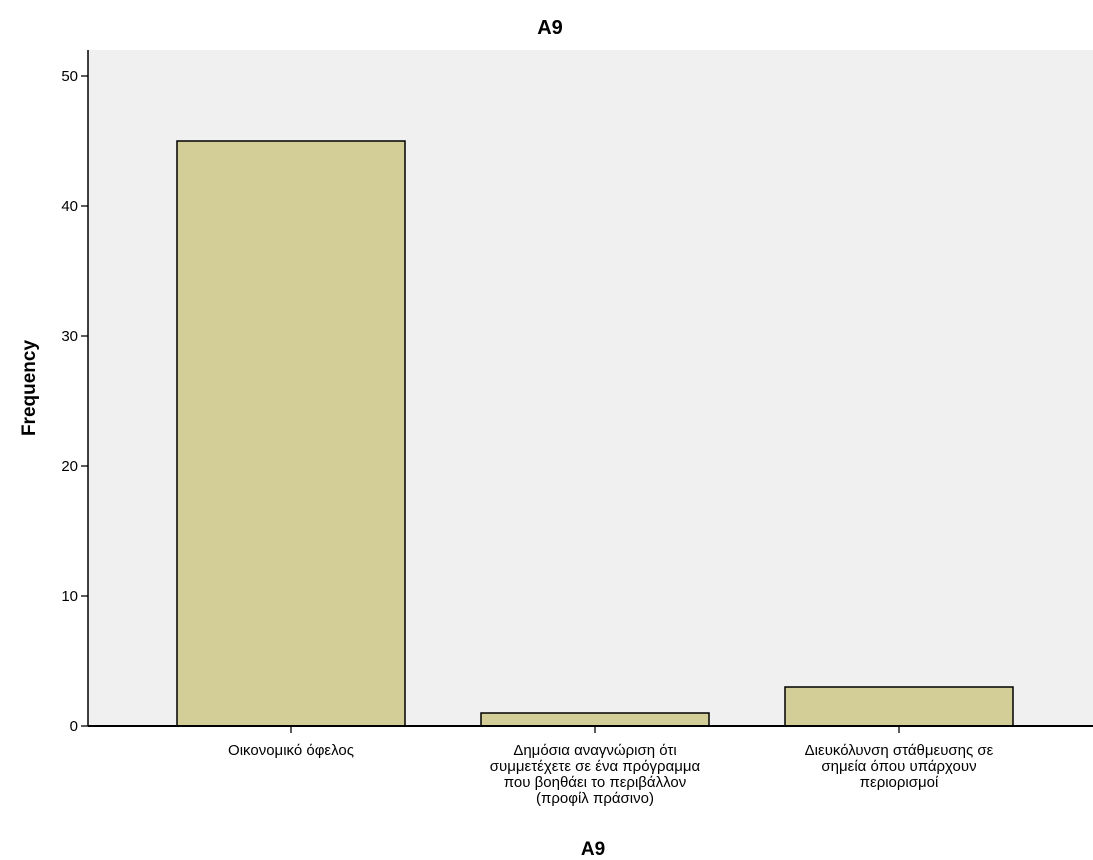 This screenshot has height=860, width=1093. Describe the element at coordinates (593, 849) in the screenshot. I see `x-axis-title: A9` at that location.